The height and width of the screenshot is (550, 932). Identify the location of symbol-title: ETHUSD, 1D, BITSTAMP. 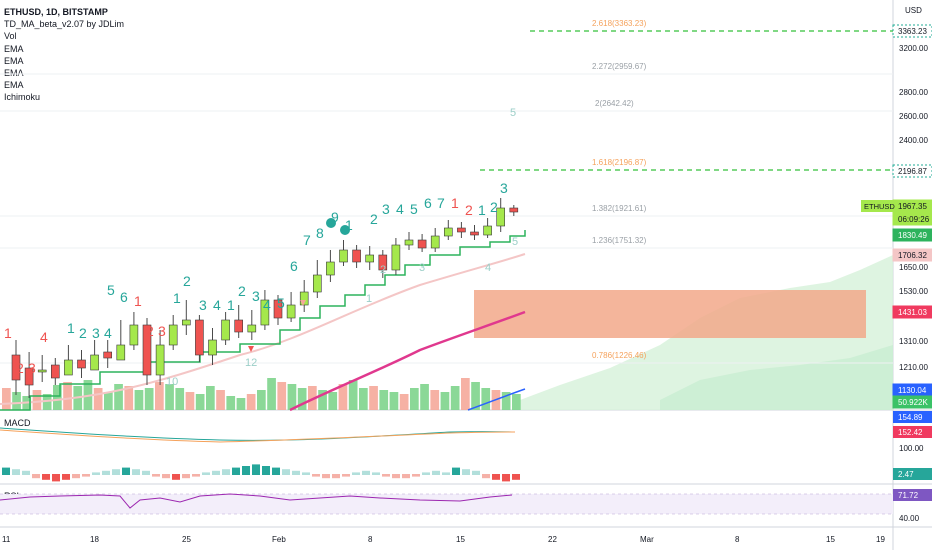
(56, 12).